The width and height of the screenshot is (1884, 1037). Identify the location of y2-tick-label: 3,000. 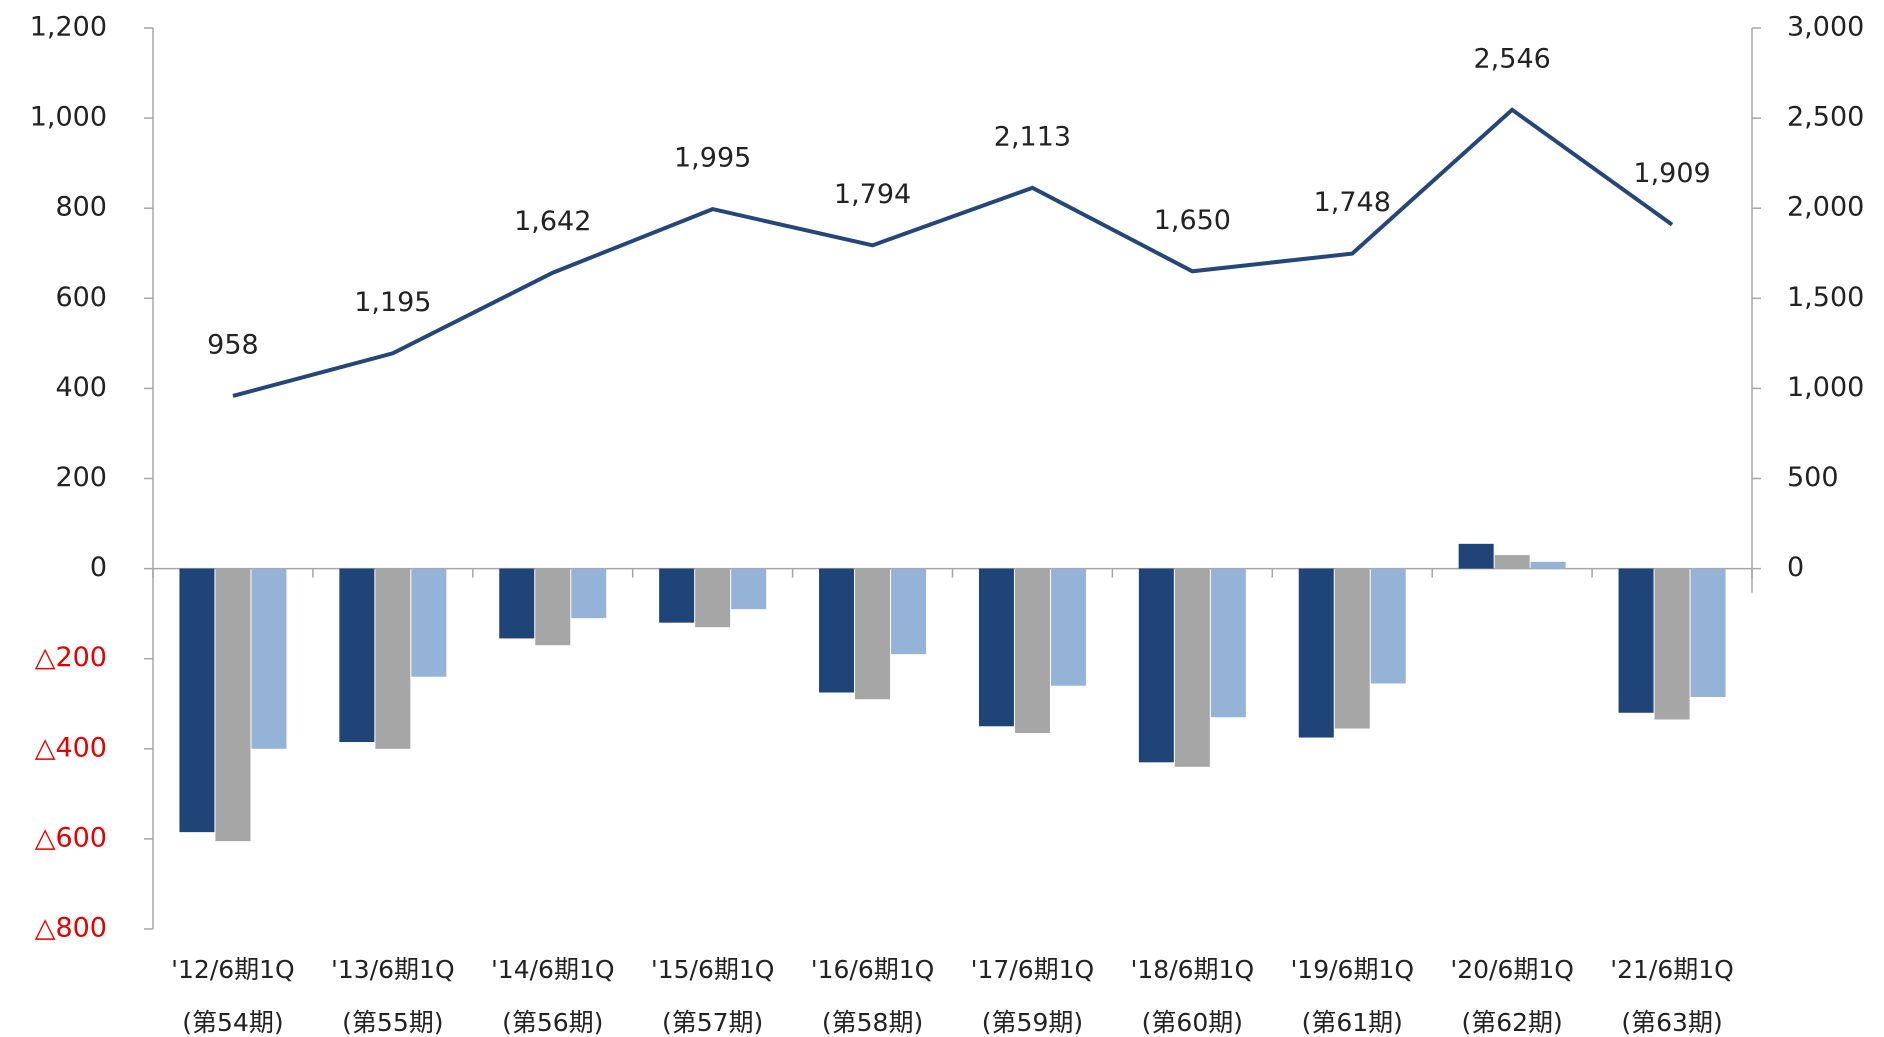
(1825, 27).